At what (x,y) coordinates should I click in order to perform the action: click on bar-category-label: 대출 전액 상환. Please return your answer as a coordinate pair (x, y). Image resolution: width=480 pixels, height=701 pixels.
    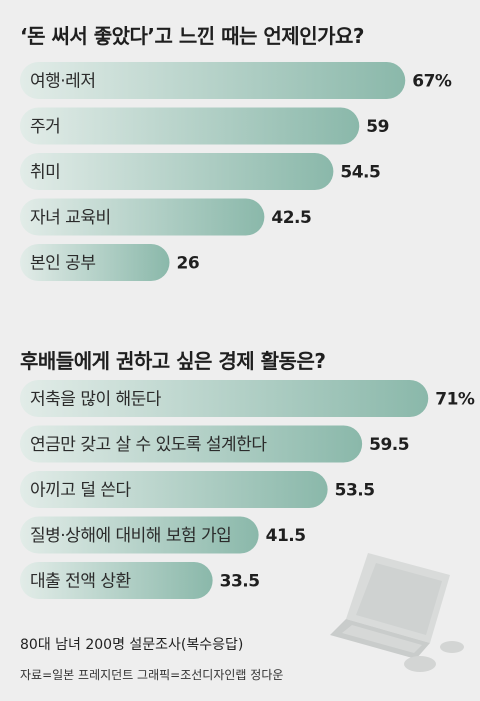
    Looking at the image, I should click on (80, 582).